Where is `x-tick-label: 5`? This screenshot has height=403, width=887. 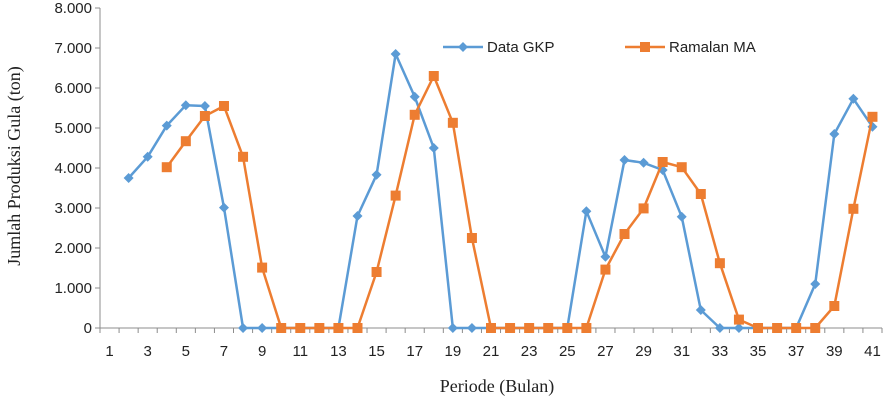
x-tick-label: 5 is located at coordinates (186, 351).